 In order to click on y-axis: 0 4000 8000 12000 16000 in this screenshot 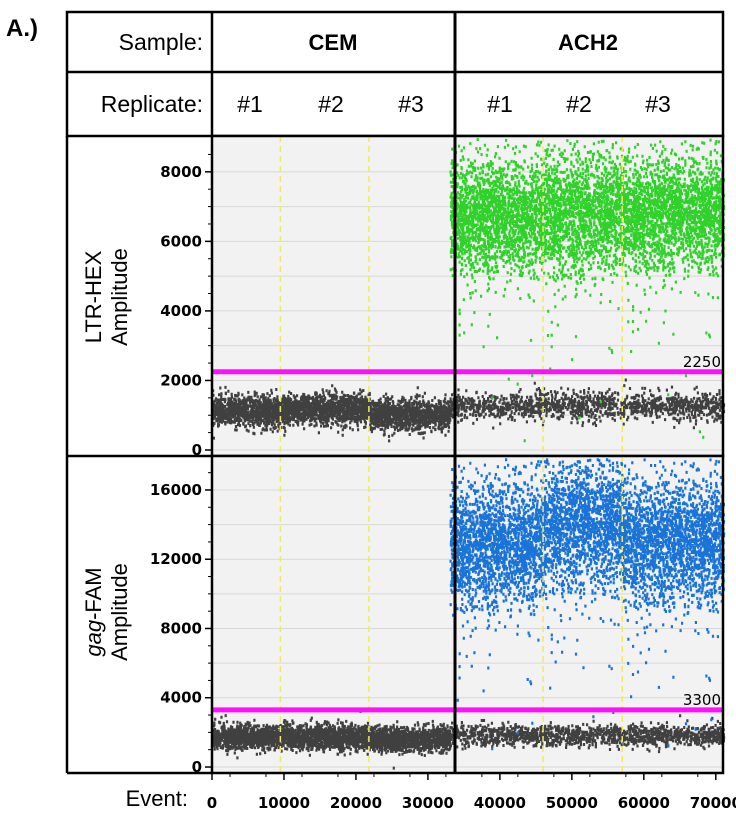, I will do `click(181, 624)`.